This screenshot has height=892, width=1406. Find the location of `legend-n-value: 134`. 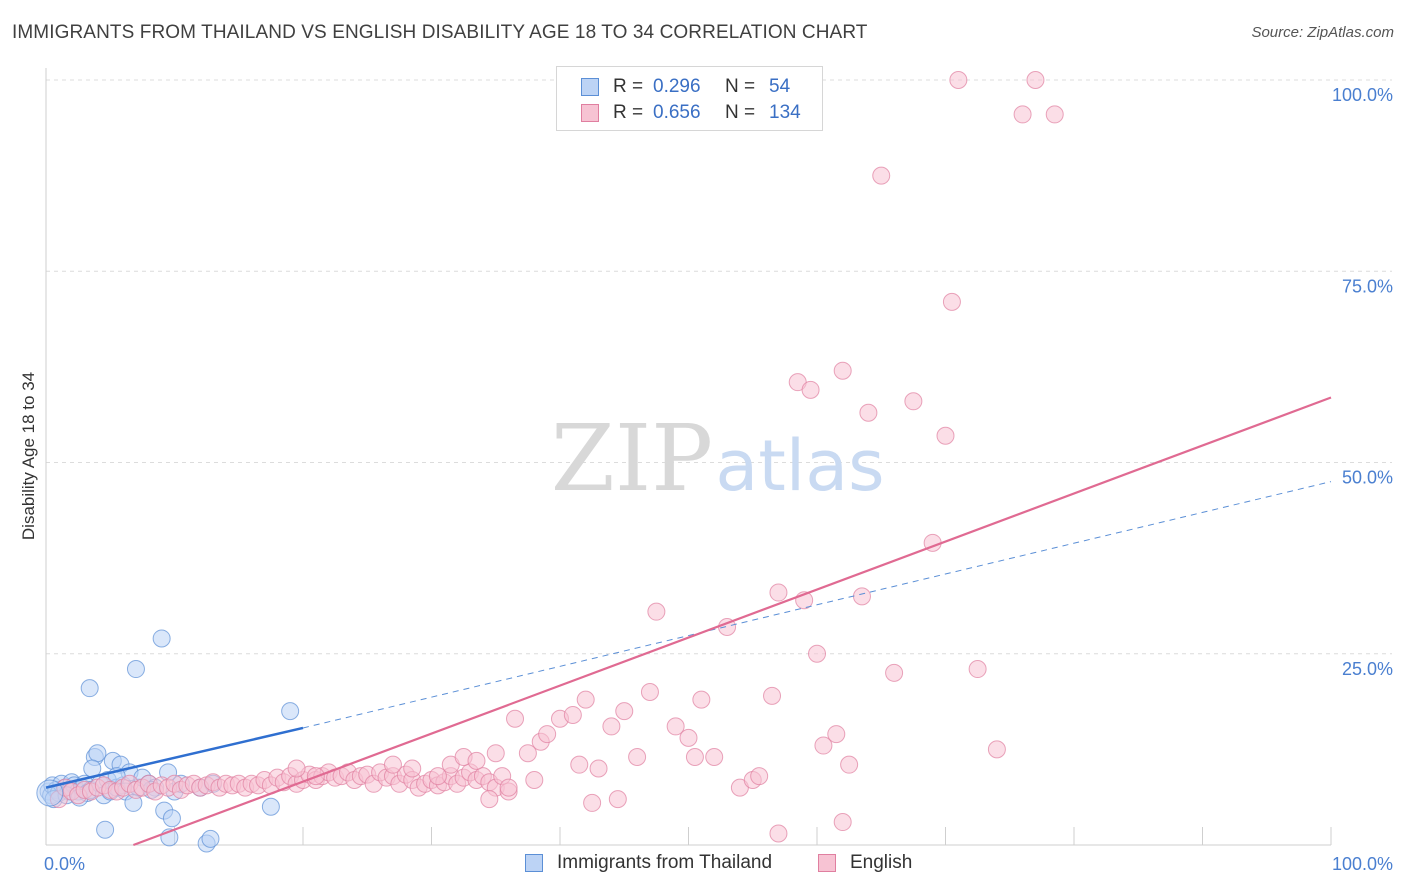

legend-n-value: 134 is located at coordinates (785, 112).